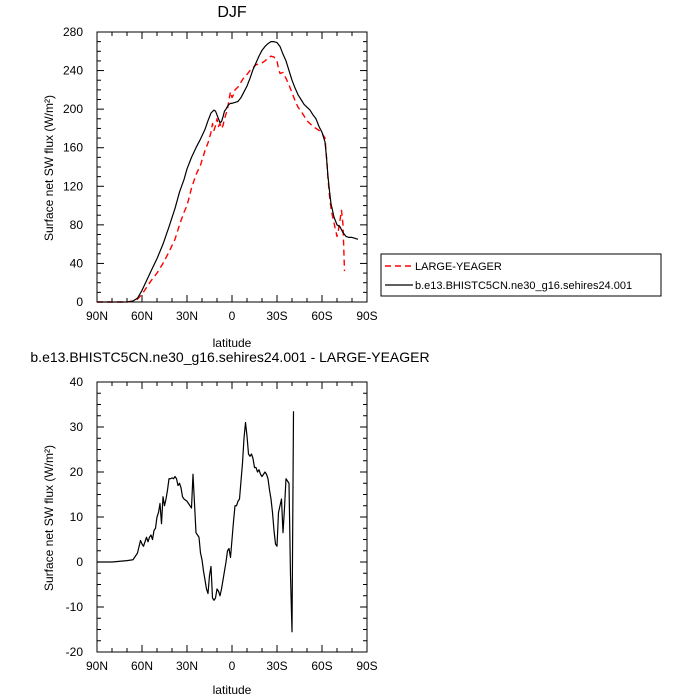 The image size is (700, 700). What do you see at coordinates (75, 652) in the screenshot?
I see `bottom-y-tick-label: -20` at bounding box center [75, 652].